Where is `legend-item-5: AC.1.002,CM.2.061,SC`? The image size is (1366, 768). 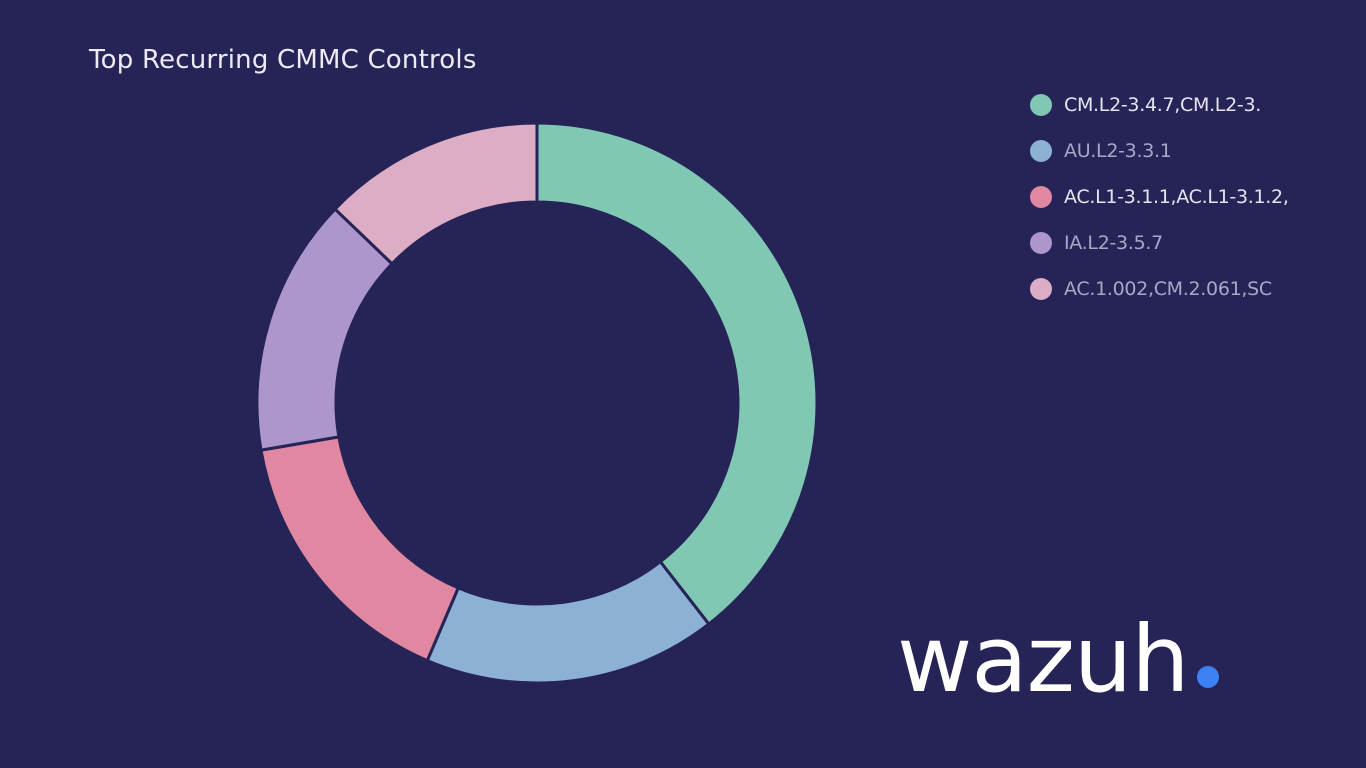
legend-item-5: AC.1.002,CM.2.061,SC is located at coordinates (1190, 289).